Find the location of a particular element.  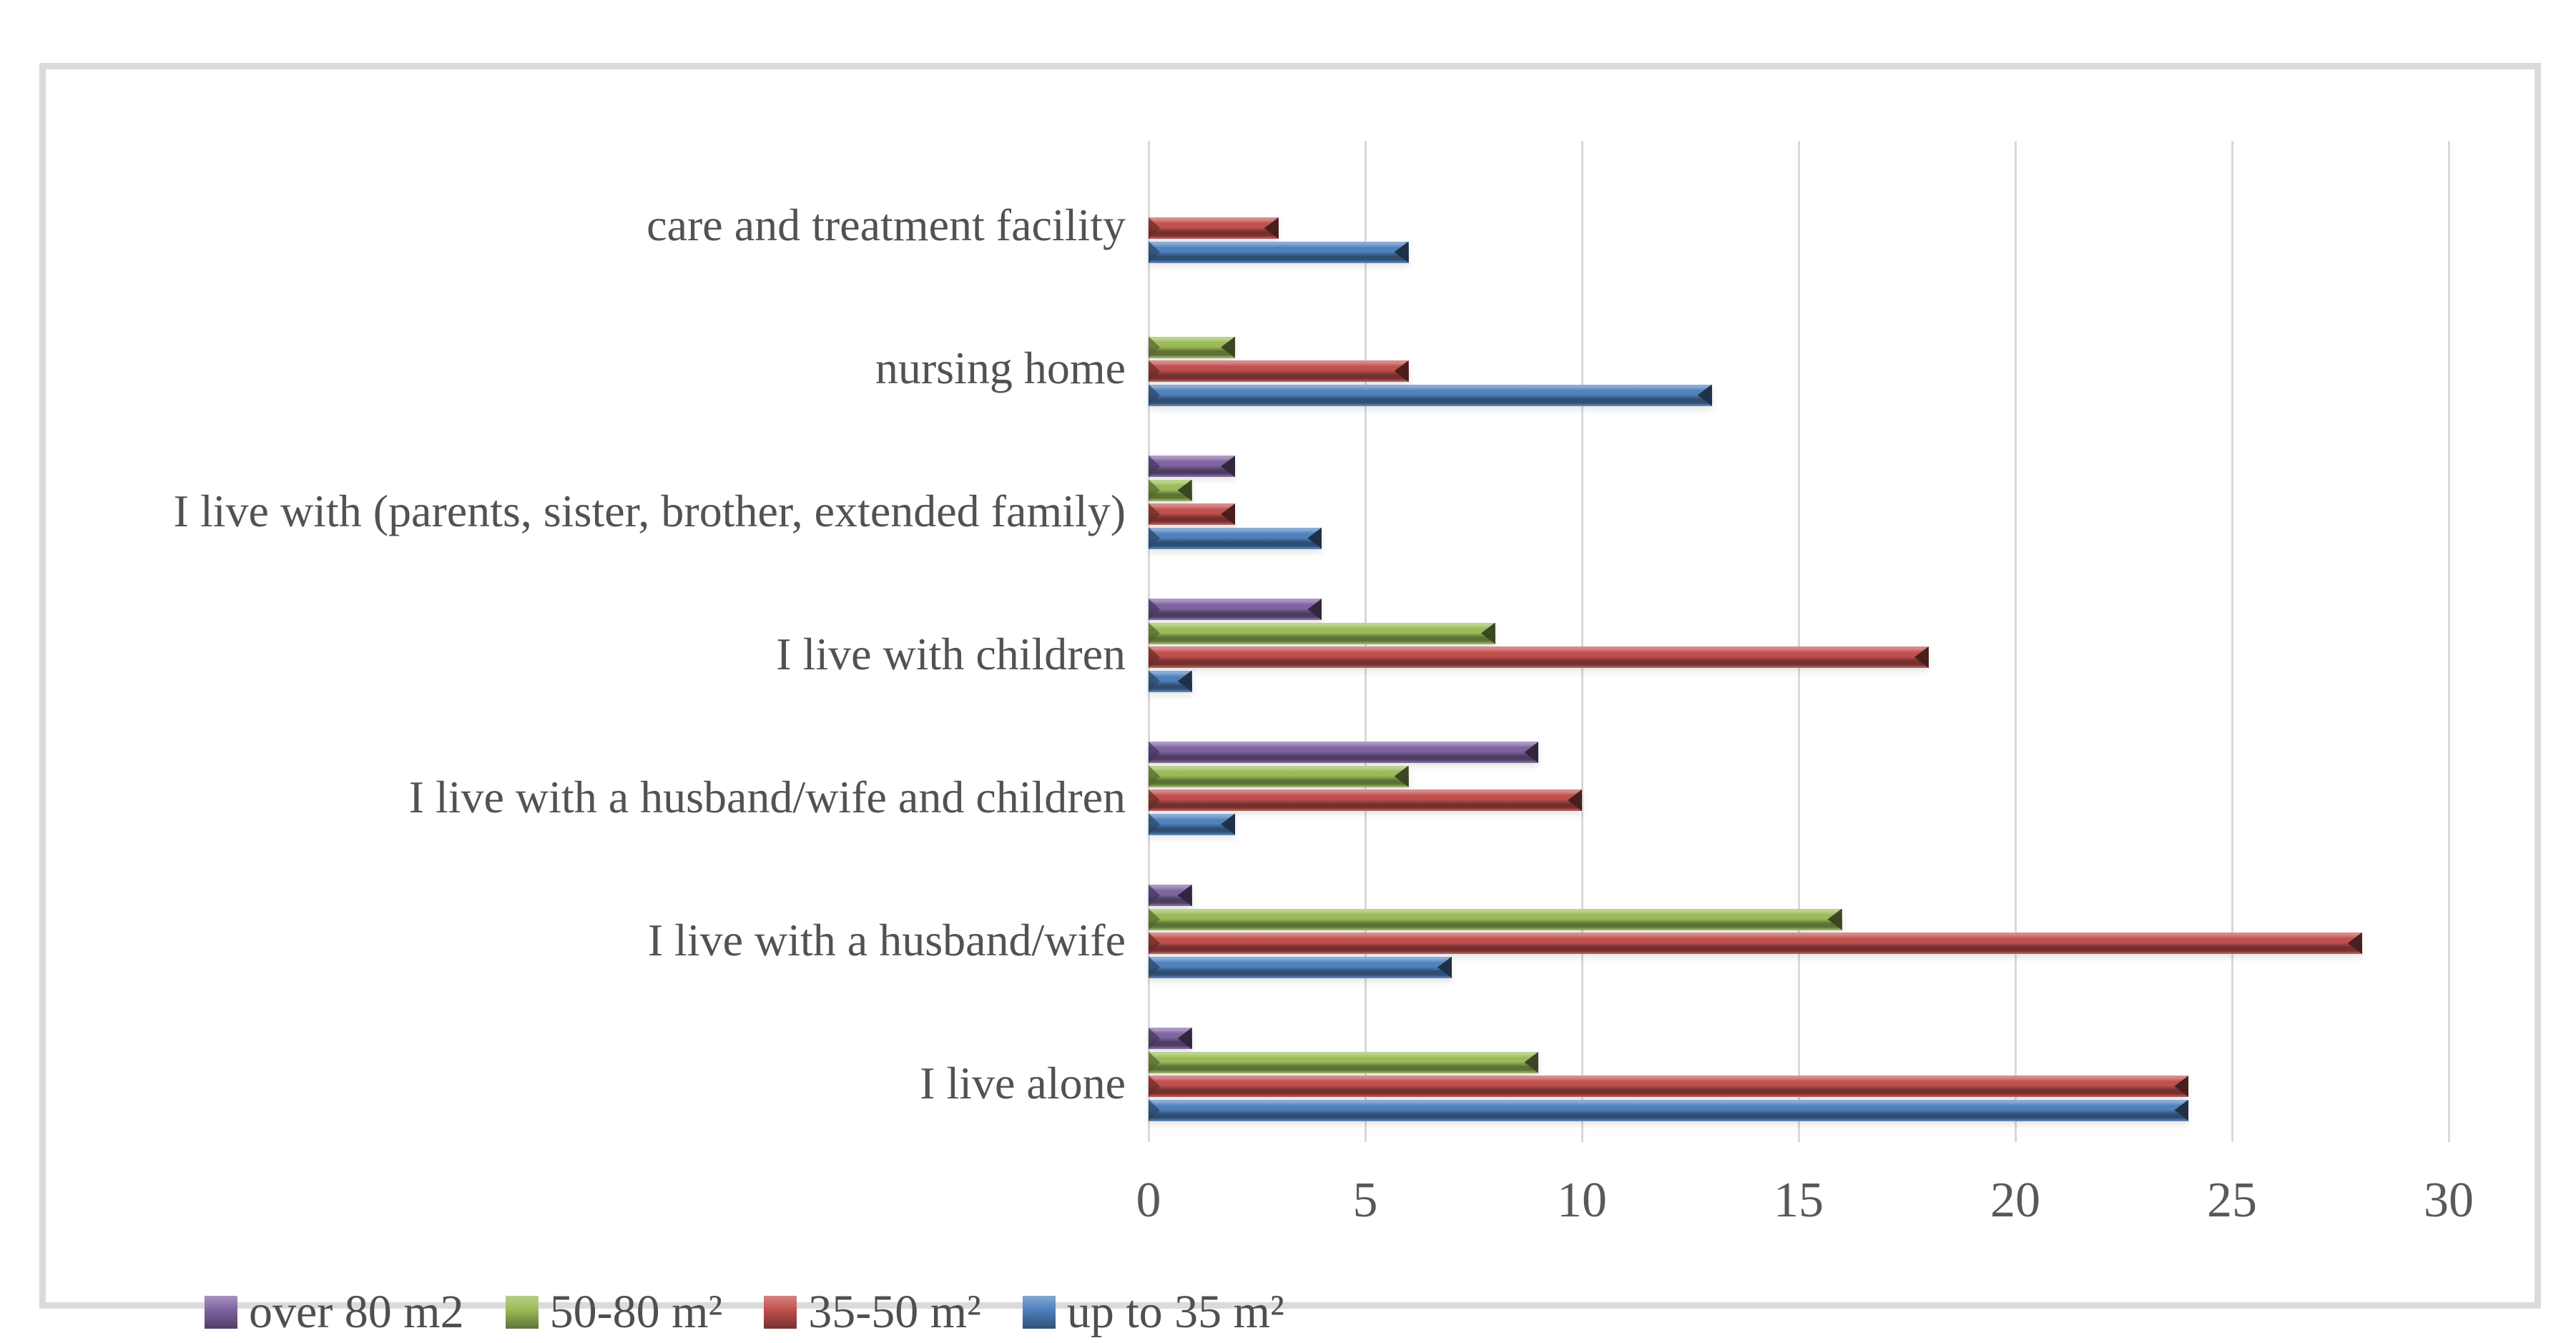

category-label-text: care and treatment facility is located at coordinates (886, 225).